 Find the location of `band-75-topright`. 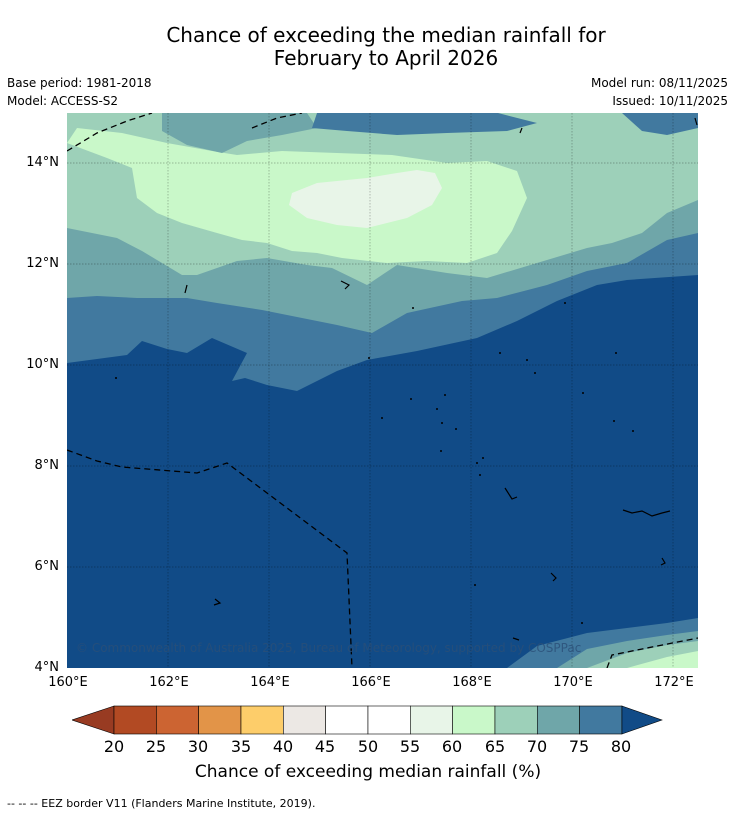

band-75-topright is located at coordinates (660, 124).